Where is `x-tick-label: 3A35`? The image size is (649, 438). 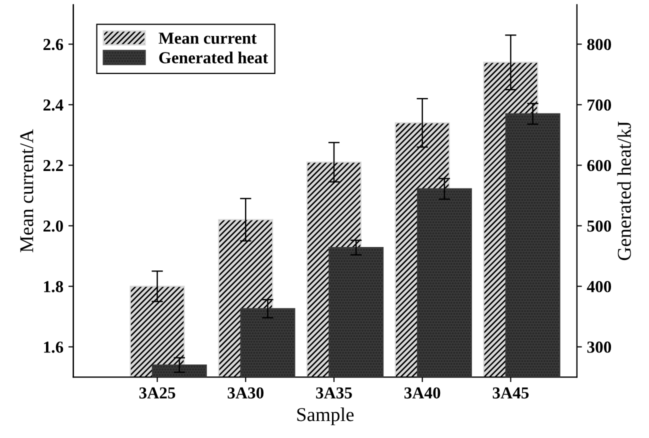 x-tick-label: 3A35 is located at coordinates (334, 393).